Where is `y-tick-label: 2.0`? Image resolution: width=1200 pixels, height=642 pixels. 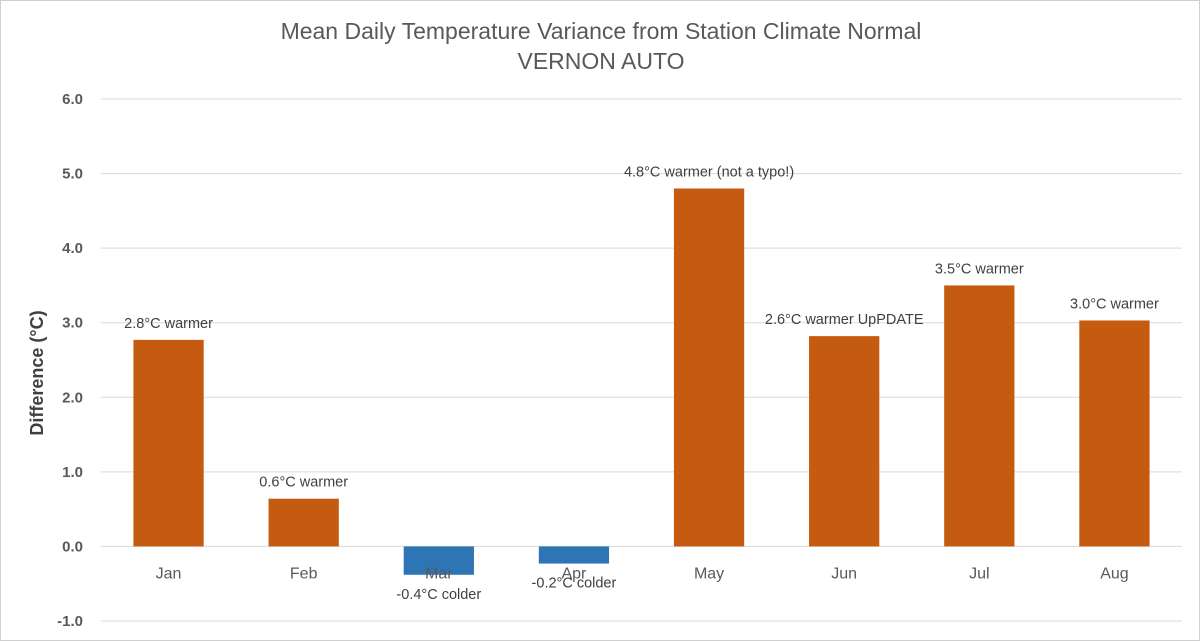 y-tick-label: 2.0 is located at coordinates (72, 397).